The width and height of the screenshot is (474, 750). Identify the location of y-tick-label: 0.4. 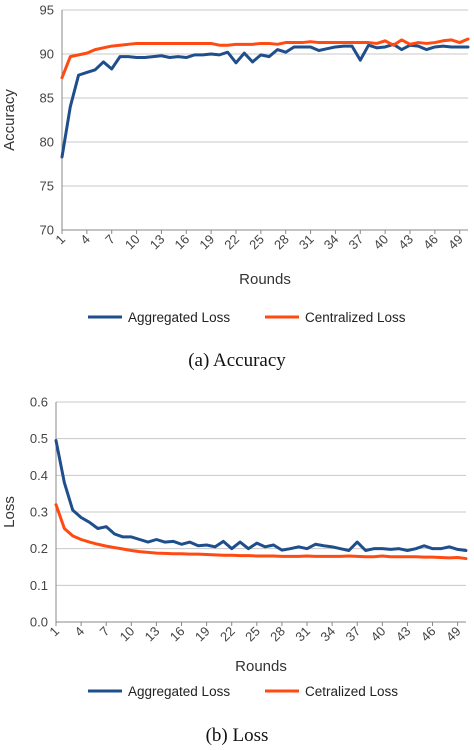
(39, 475).